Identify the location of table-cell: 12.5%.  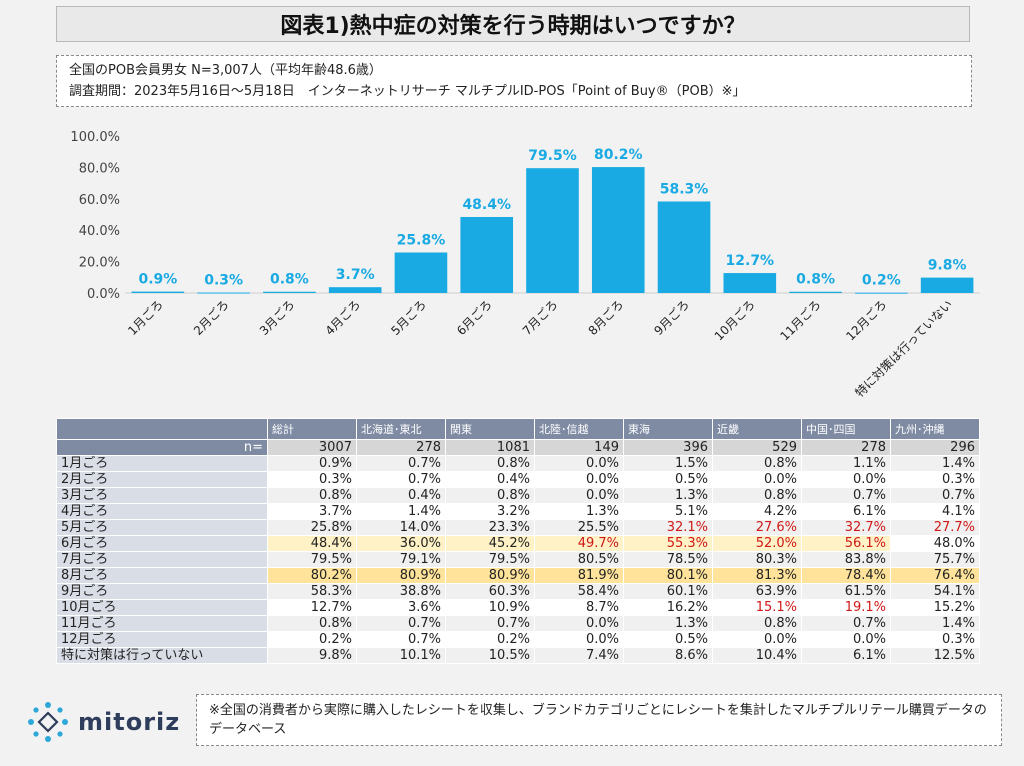
(935, 655).